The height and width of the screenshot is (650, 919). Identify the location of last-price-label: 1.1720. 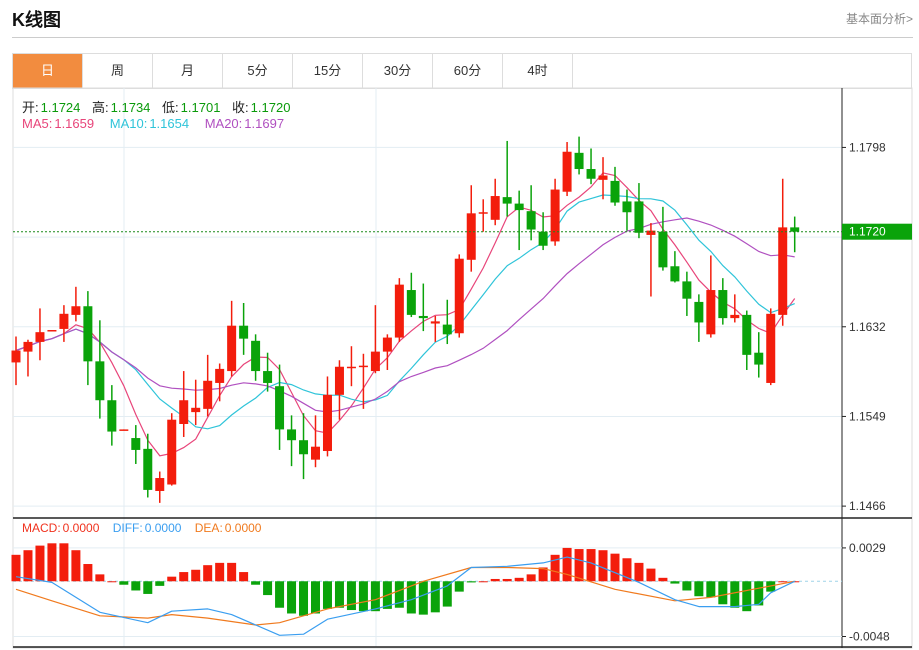
(867, 232).